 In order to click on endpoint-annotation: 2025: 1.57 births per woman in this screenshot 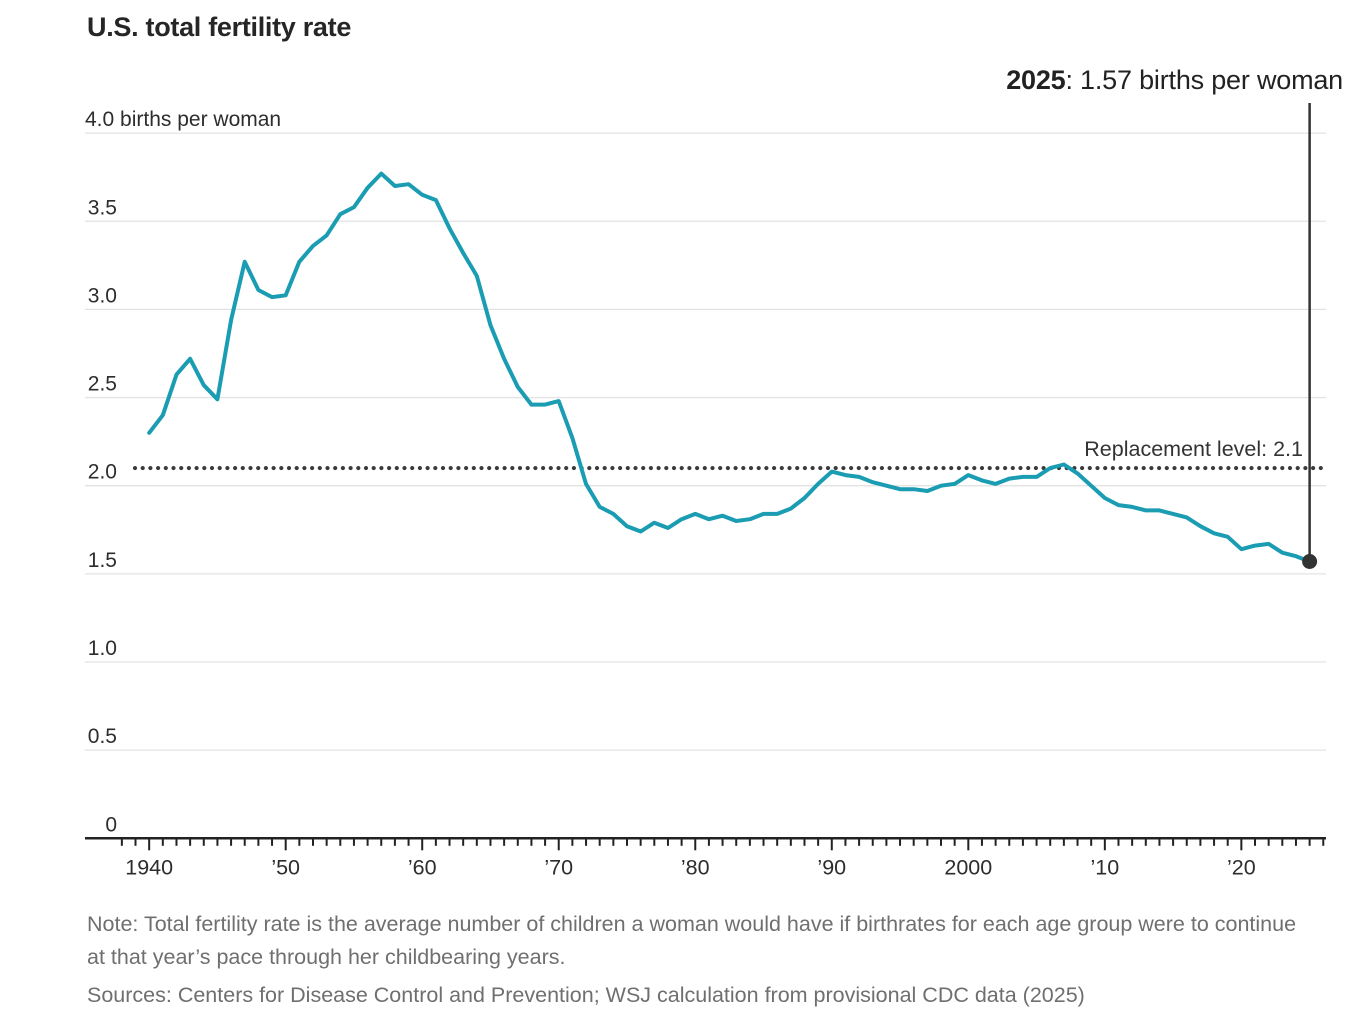, I will do `click(671, 80)`.